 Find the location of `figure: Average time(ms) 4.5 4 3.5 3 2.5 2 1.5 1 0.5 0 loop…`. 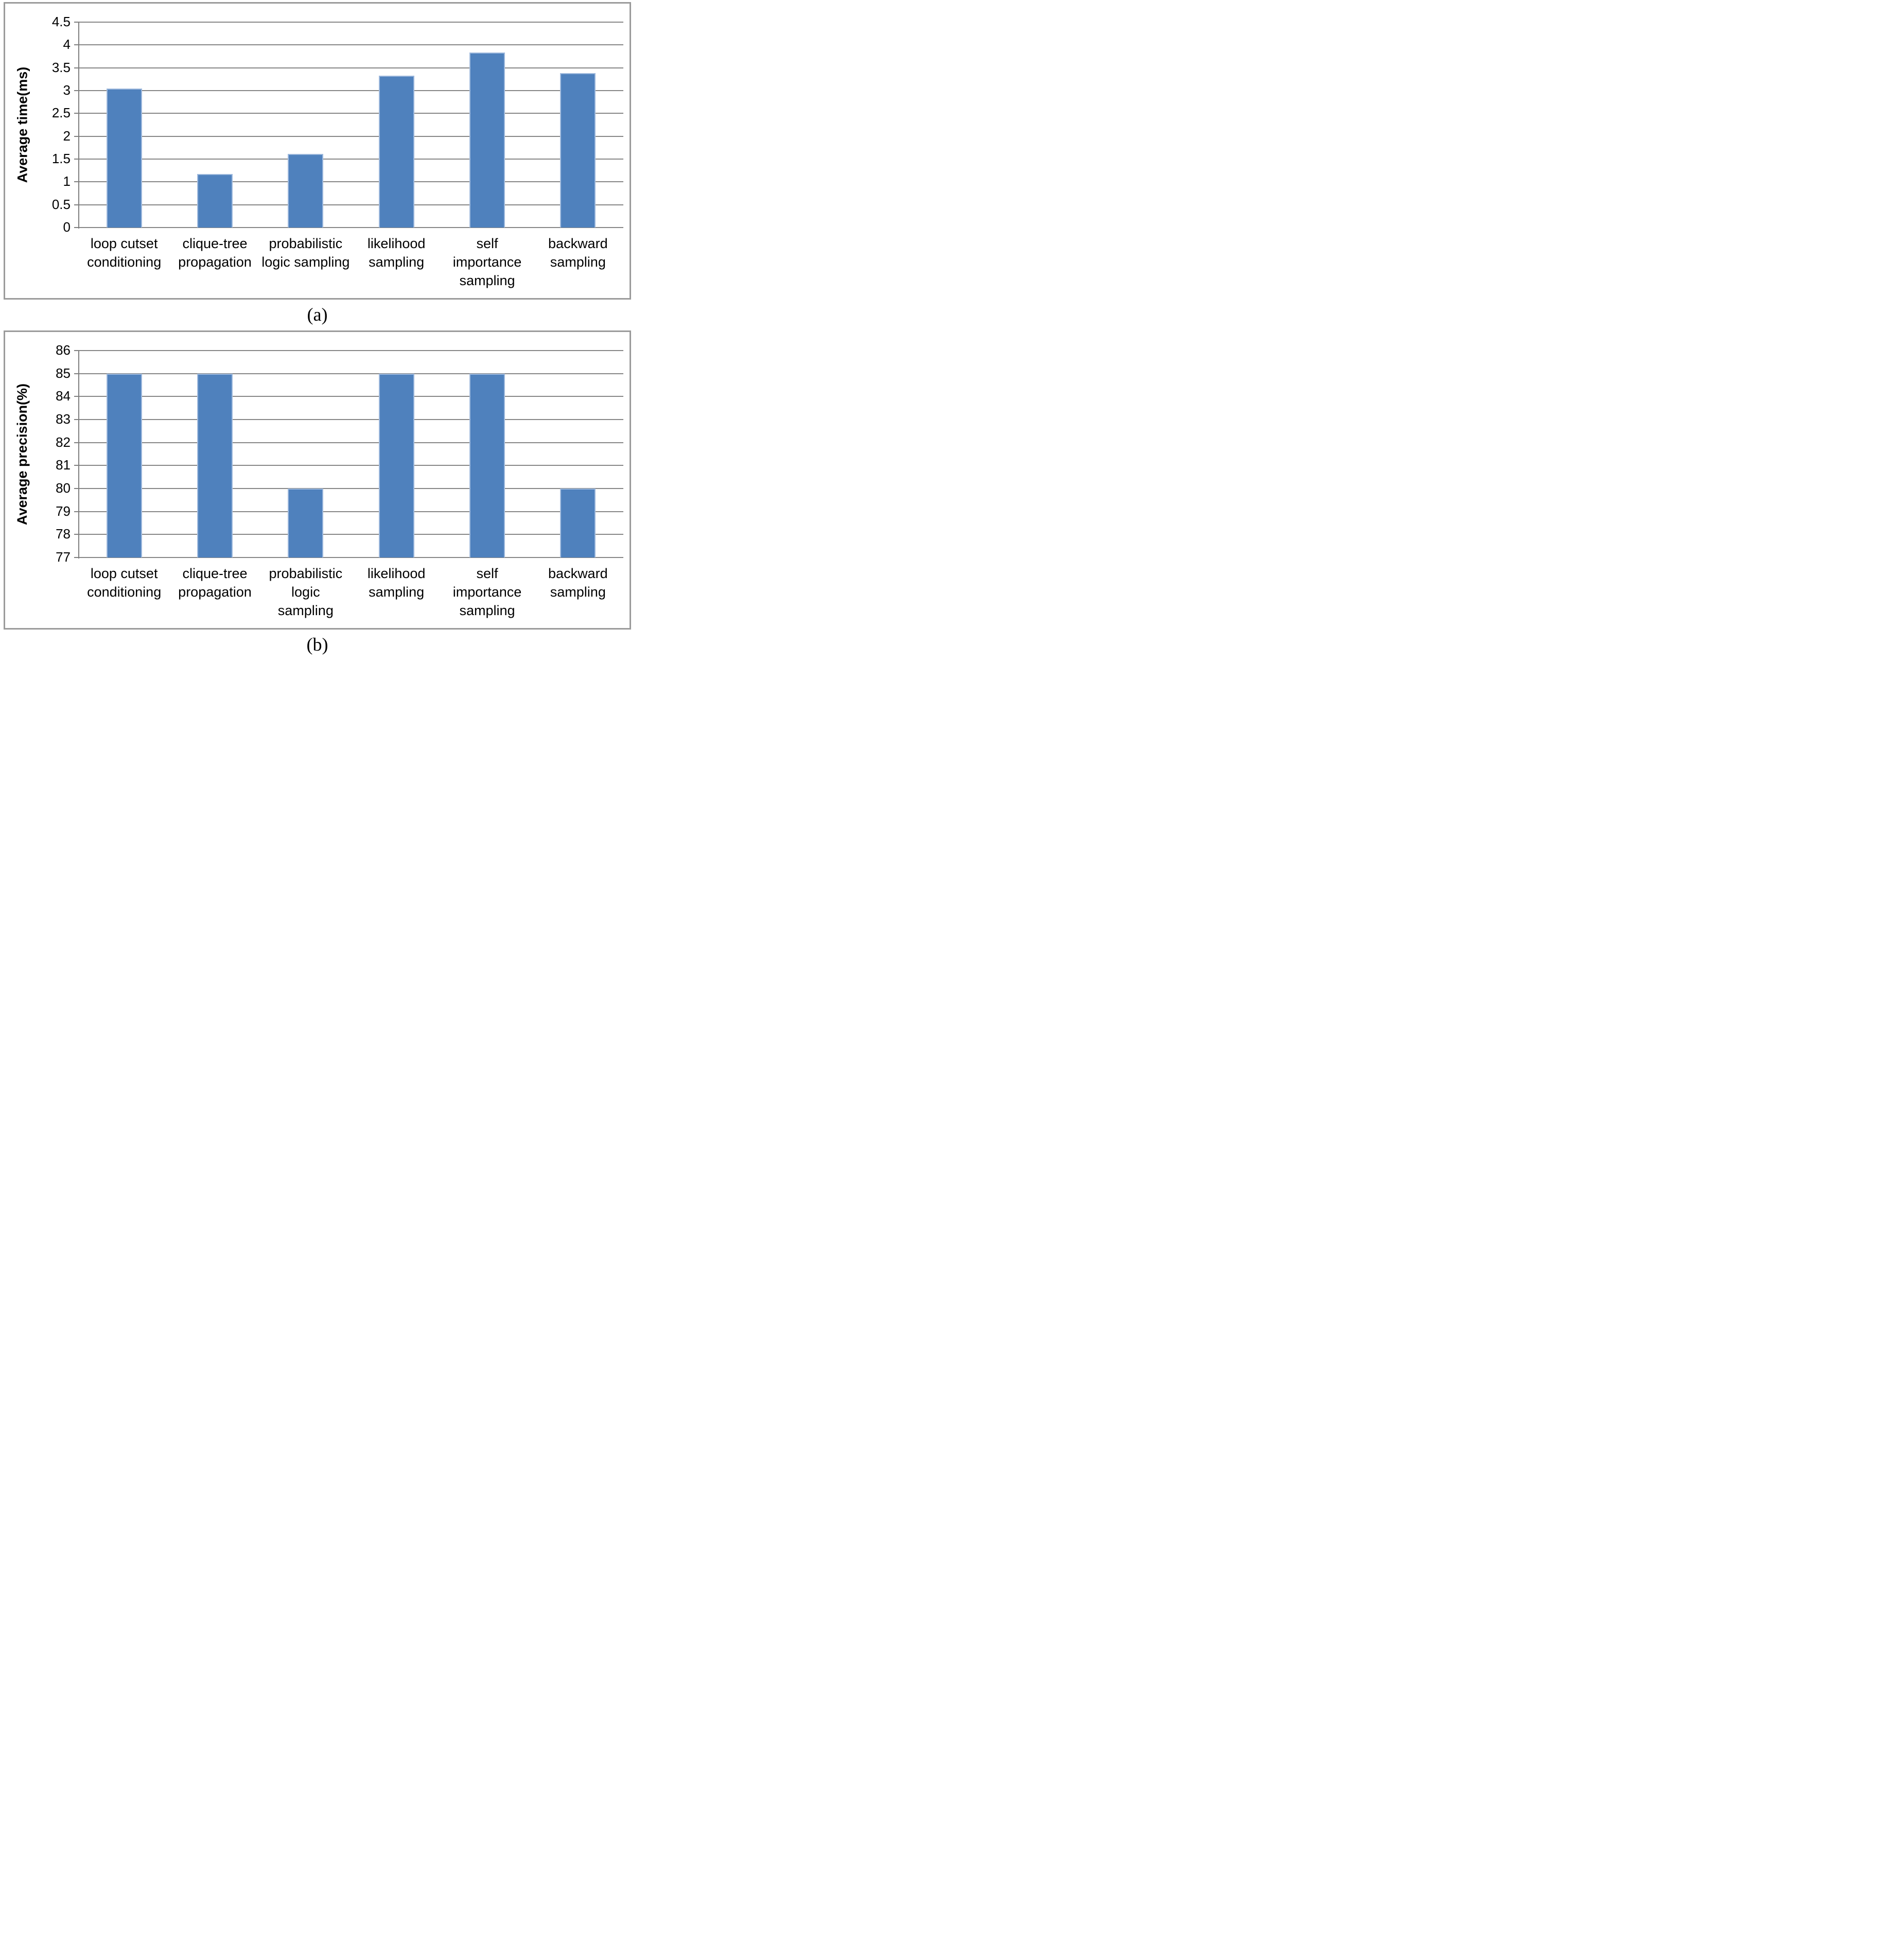

figure: Average time(ms) 4.5 4 3.5 3 2.5 2 1.5 1 0.5 0 loop… is located at coordinates (317, 329).